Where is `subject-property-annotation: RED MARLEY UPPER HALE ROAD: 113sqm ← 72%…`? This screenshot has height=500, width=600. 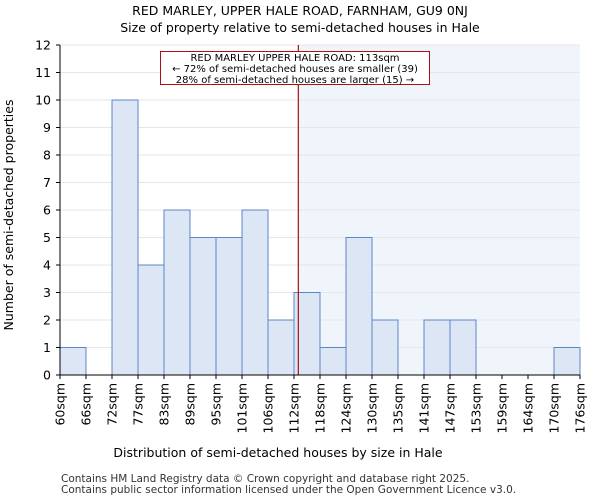 subject-property-annotation: RED MARLEY UPPER HALE ROAD: 113sqm ← 72%… is located at coordinates (295, 68).